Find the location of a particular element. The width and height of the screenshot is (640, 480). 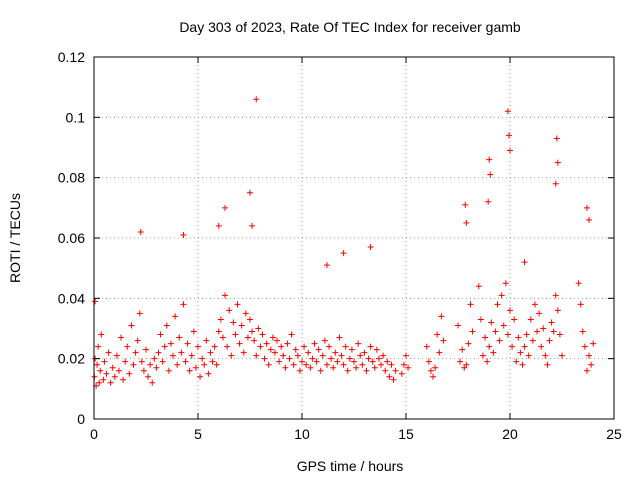

y-axis-label: ROTI / TECUs is located at coordinates (15, 238).